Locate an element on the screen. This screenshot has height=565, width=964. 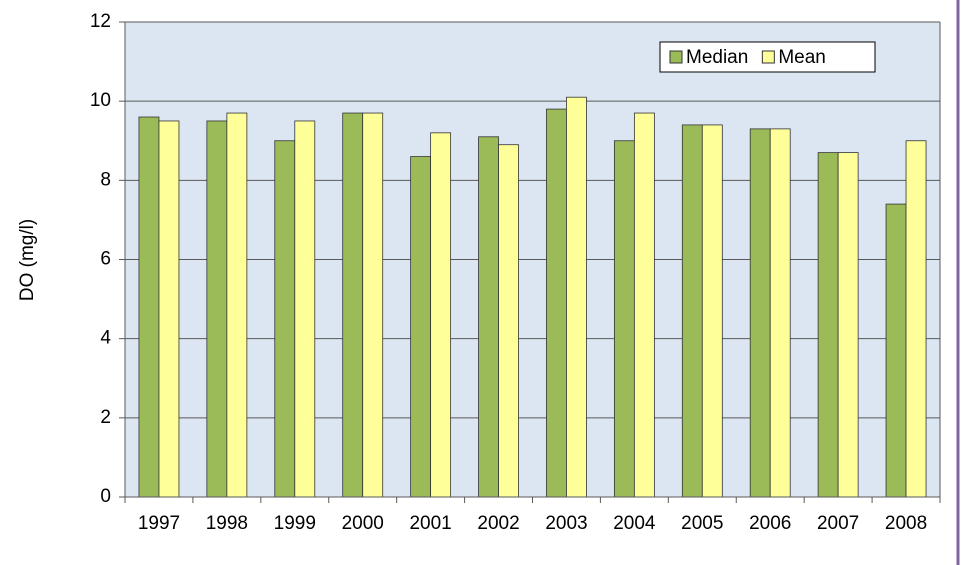
y-tick-label: 2 is located at coordinates (105, 417).